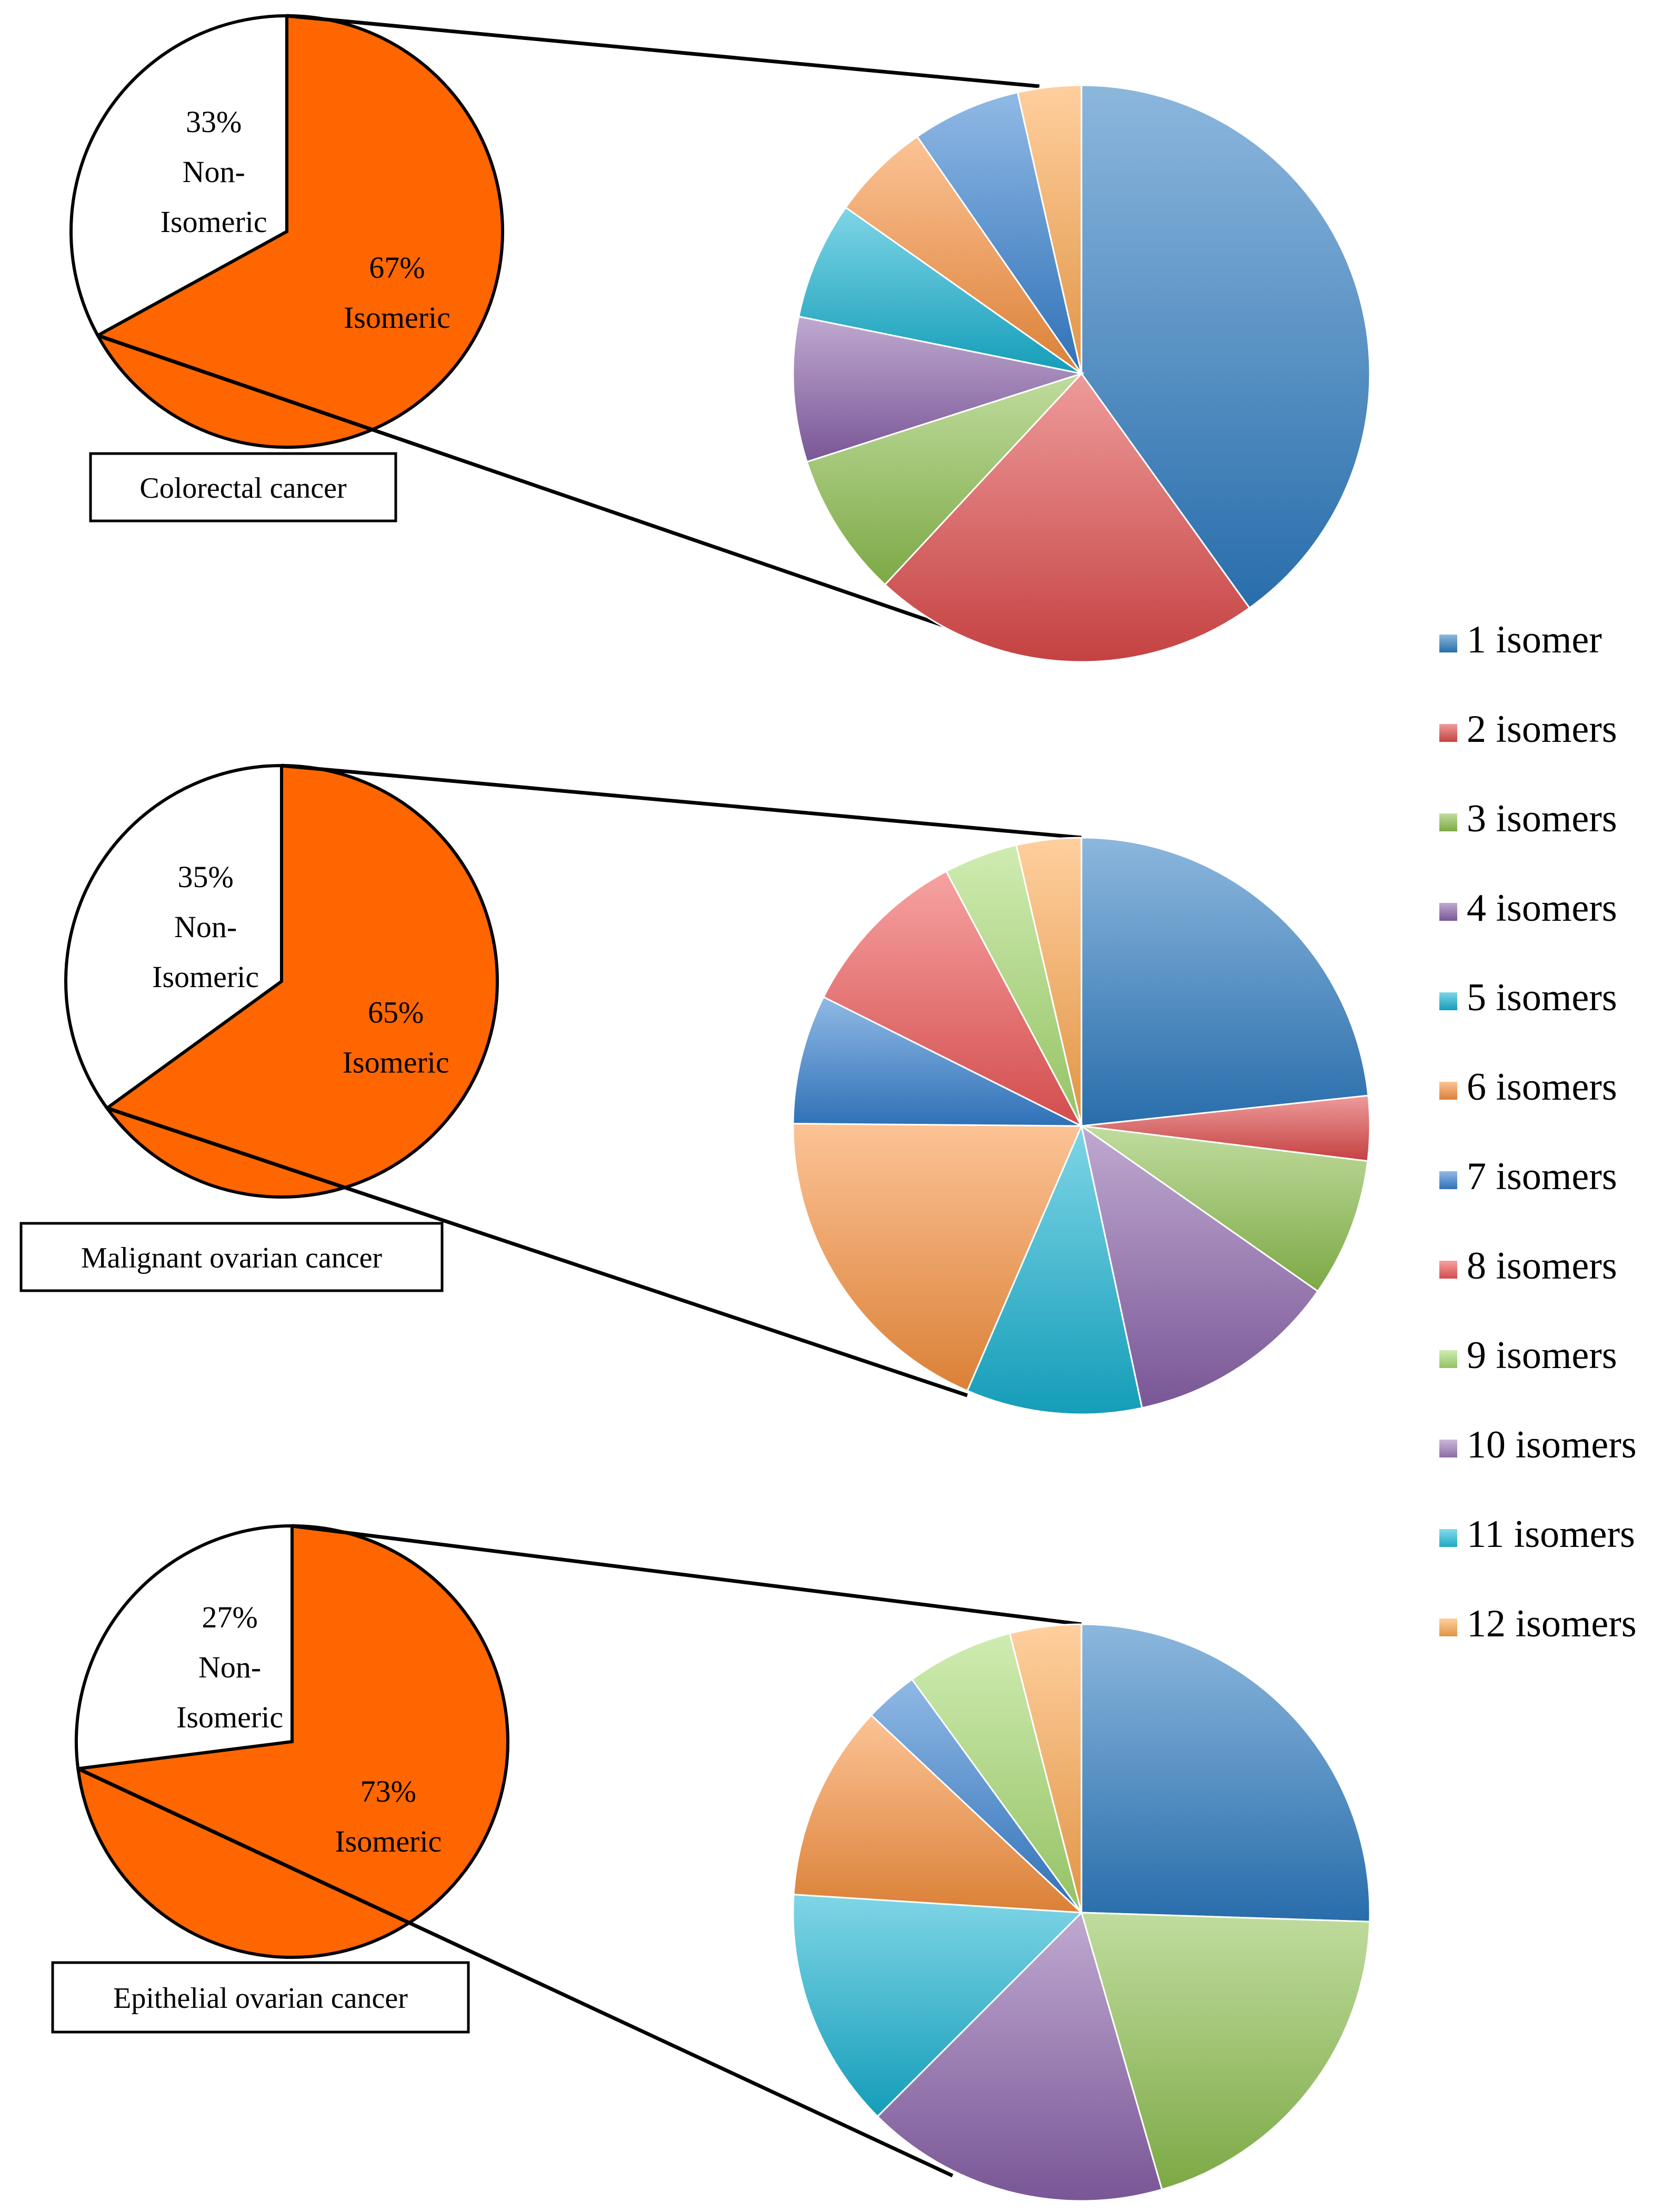 Image resolution: width=1673 pixels, height=2212 pixels. I want to click on slice-2-isomers, so click(1067, 517).